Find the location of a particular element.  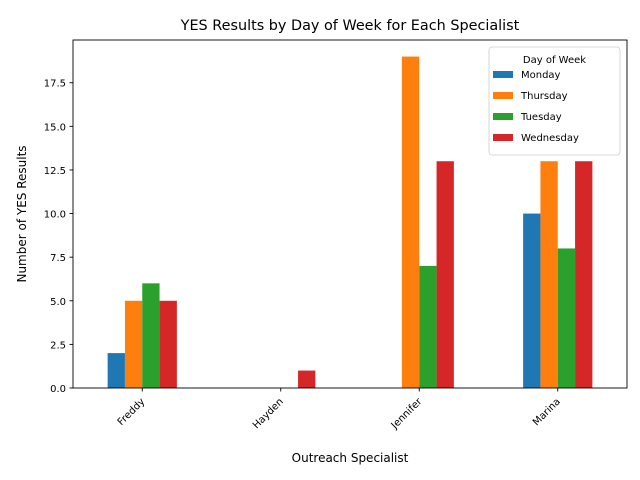

legend-swatch-tuesday is located at coordinates (503, 116).